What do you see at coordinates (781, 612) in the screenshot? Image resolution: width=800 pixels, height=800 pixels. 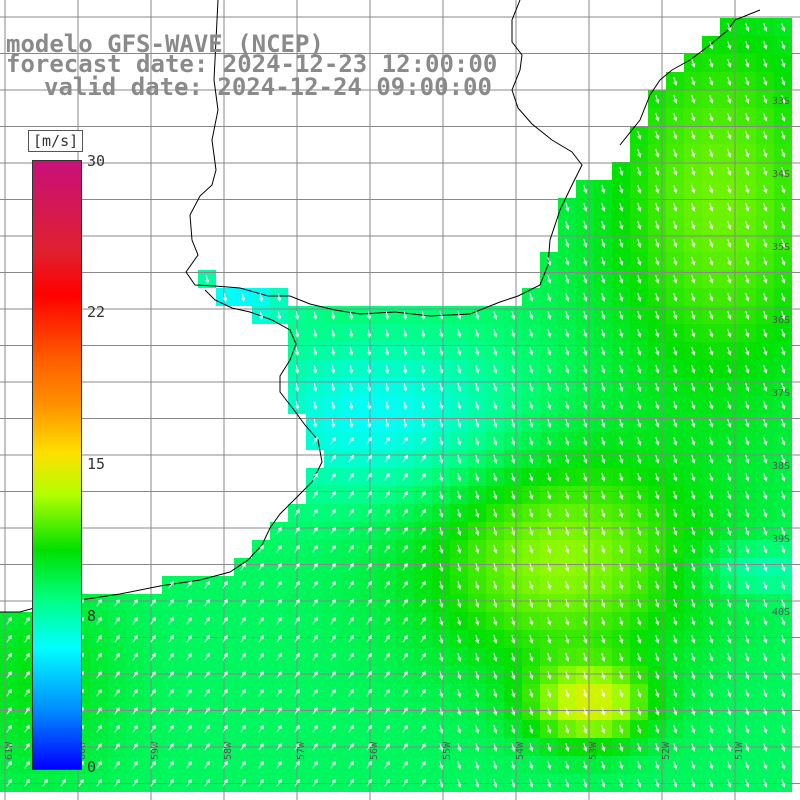 I see `lat-label: 40S` at bounding box center [781, 612].